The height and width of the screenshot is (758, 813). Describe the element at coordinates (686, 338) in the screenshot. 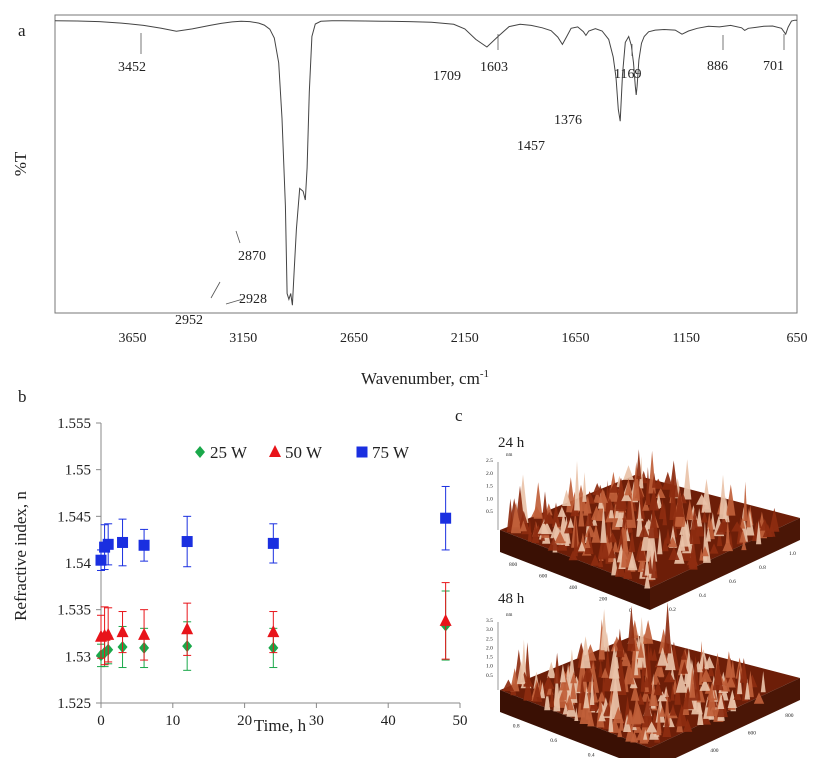

I see `ftir-x-tick-label: 1150` at that location.